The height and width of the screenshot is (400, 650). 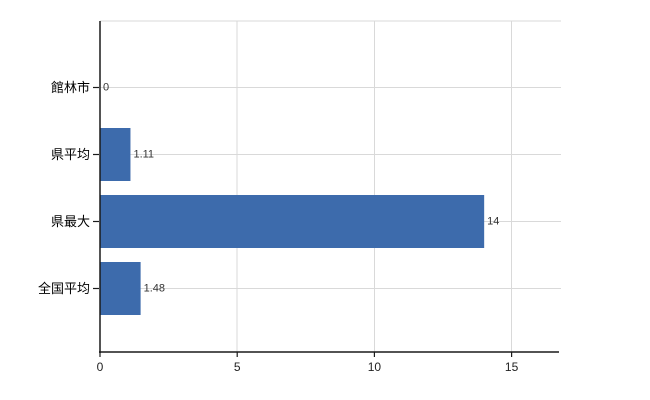 I want to click on value-label: 1.48, so click(x=154, y=289).